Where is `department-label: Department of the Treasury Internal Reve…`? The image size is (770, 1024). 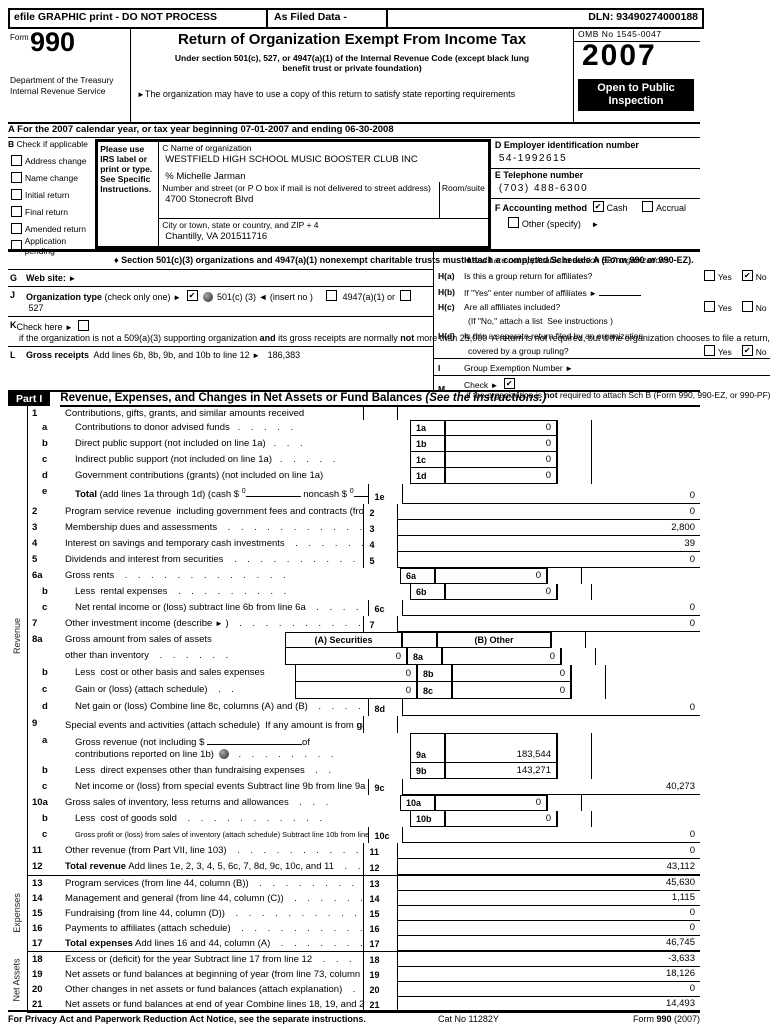 department-label: Department of the Treasury Internal Reve… is located at coordinates (61, 86).